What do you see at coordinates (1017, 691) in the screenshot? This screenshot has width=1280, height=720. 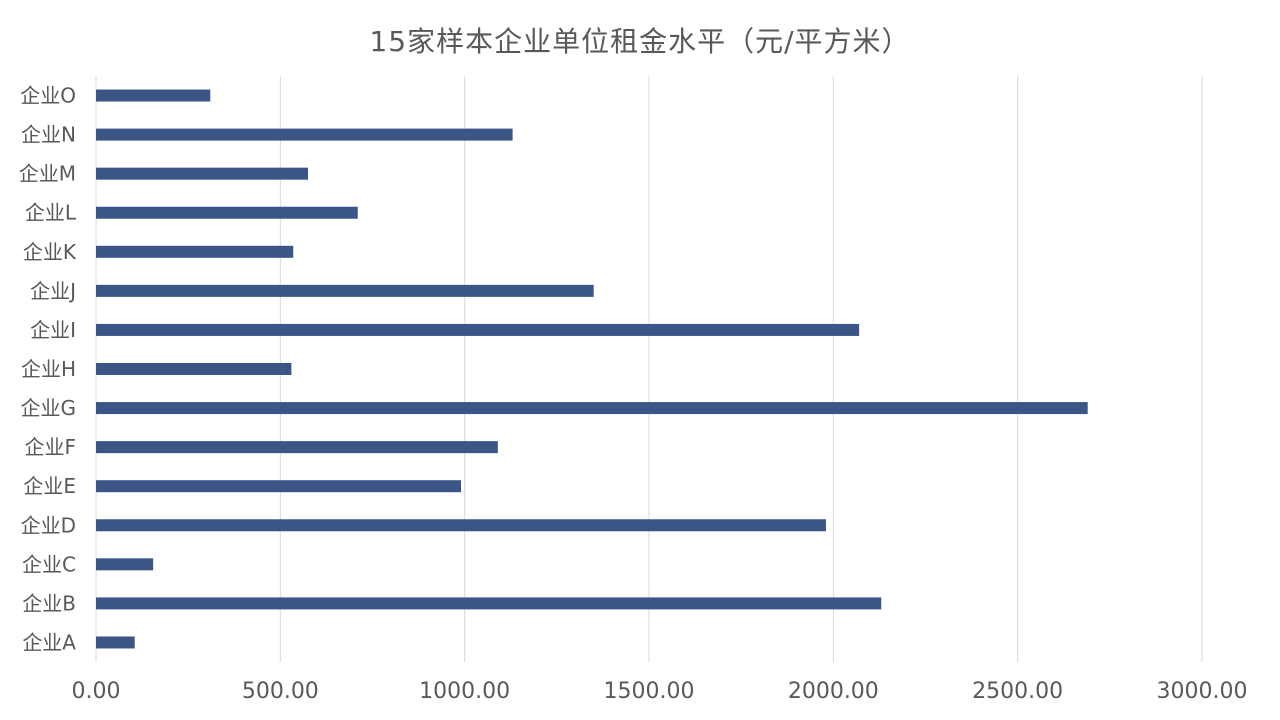 I see `x-tick-label: 2500.00` at bounding box center [1017, 691].